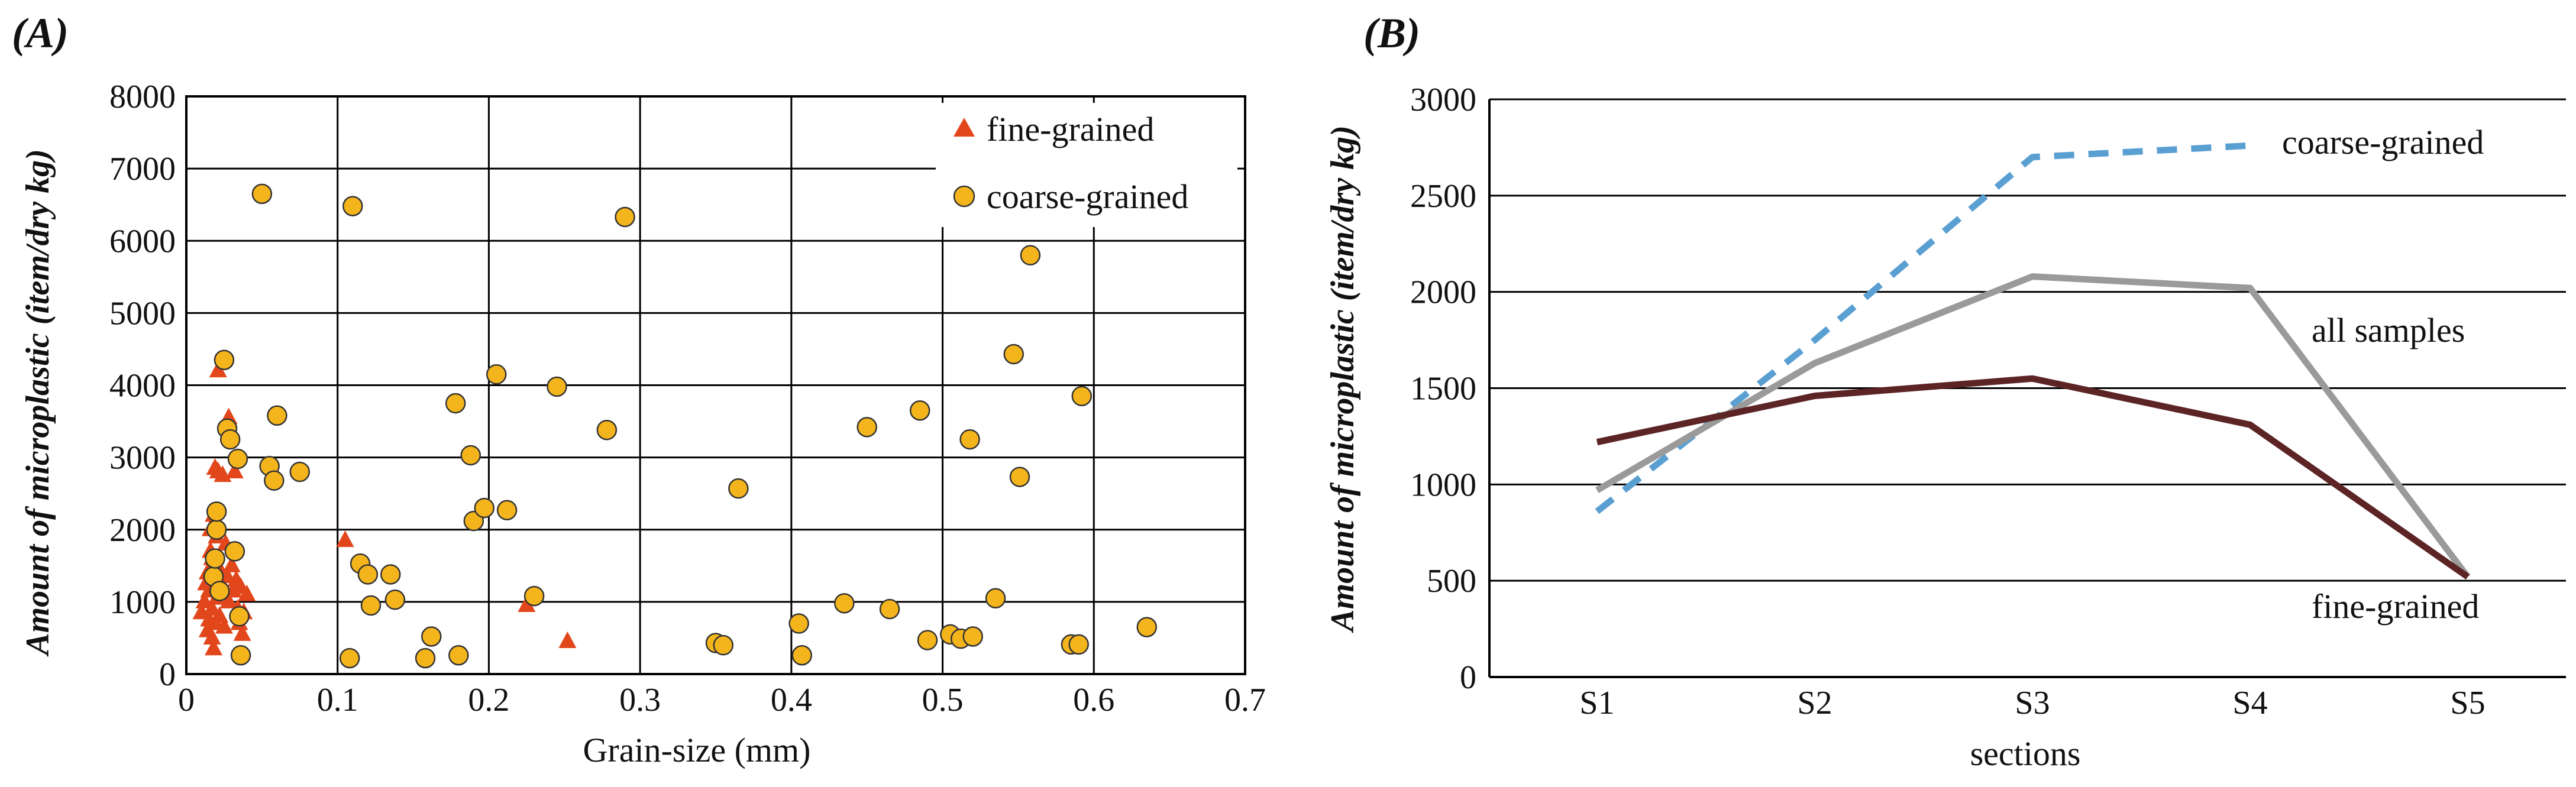  I want to click on series-line-all-samples, so click(2033, 426).